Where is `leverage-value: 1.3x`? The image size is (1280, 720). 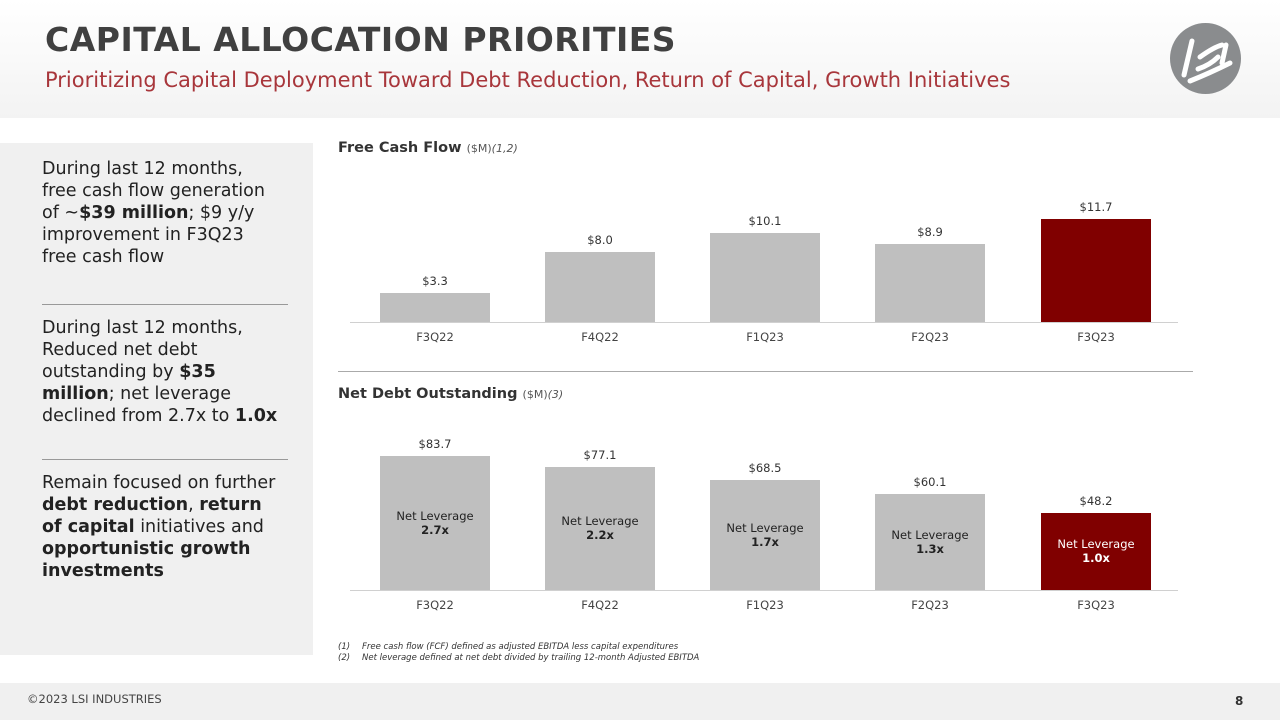 leverage-value: 1.3x is located at coordinates (930, 548).